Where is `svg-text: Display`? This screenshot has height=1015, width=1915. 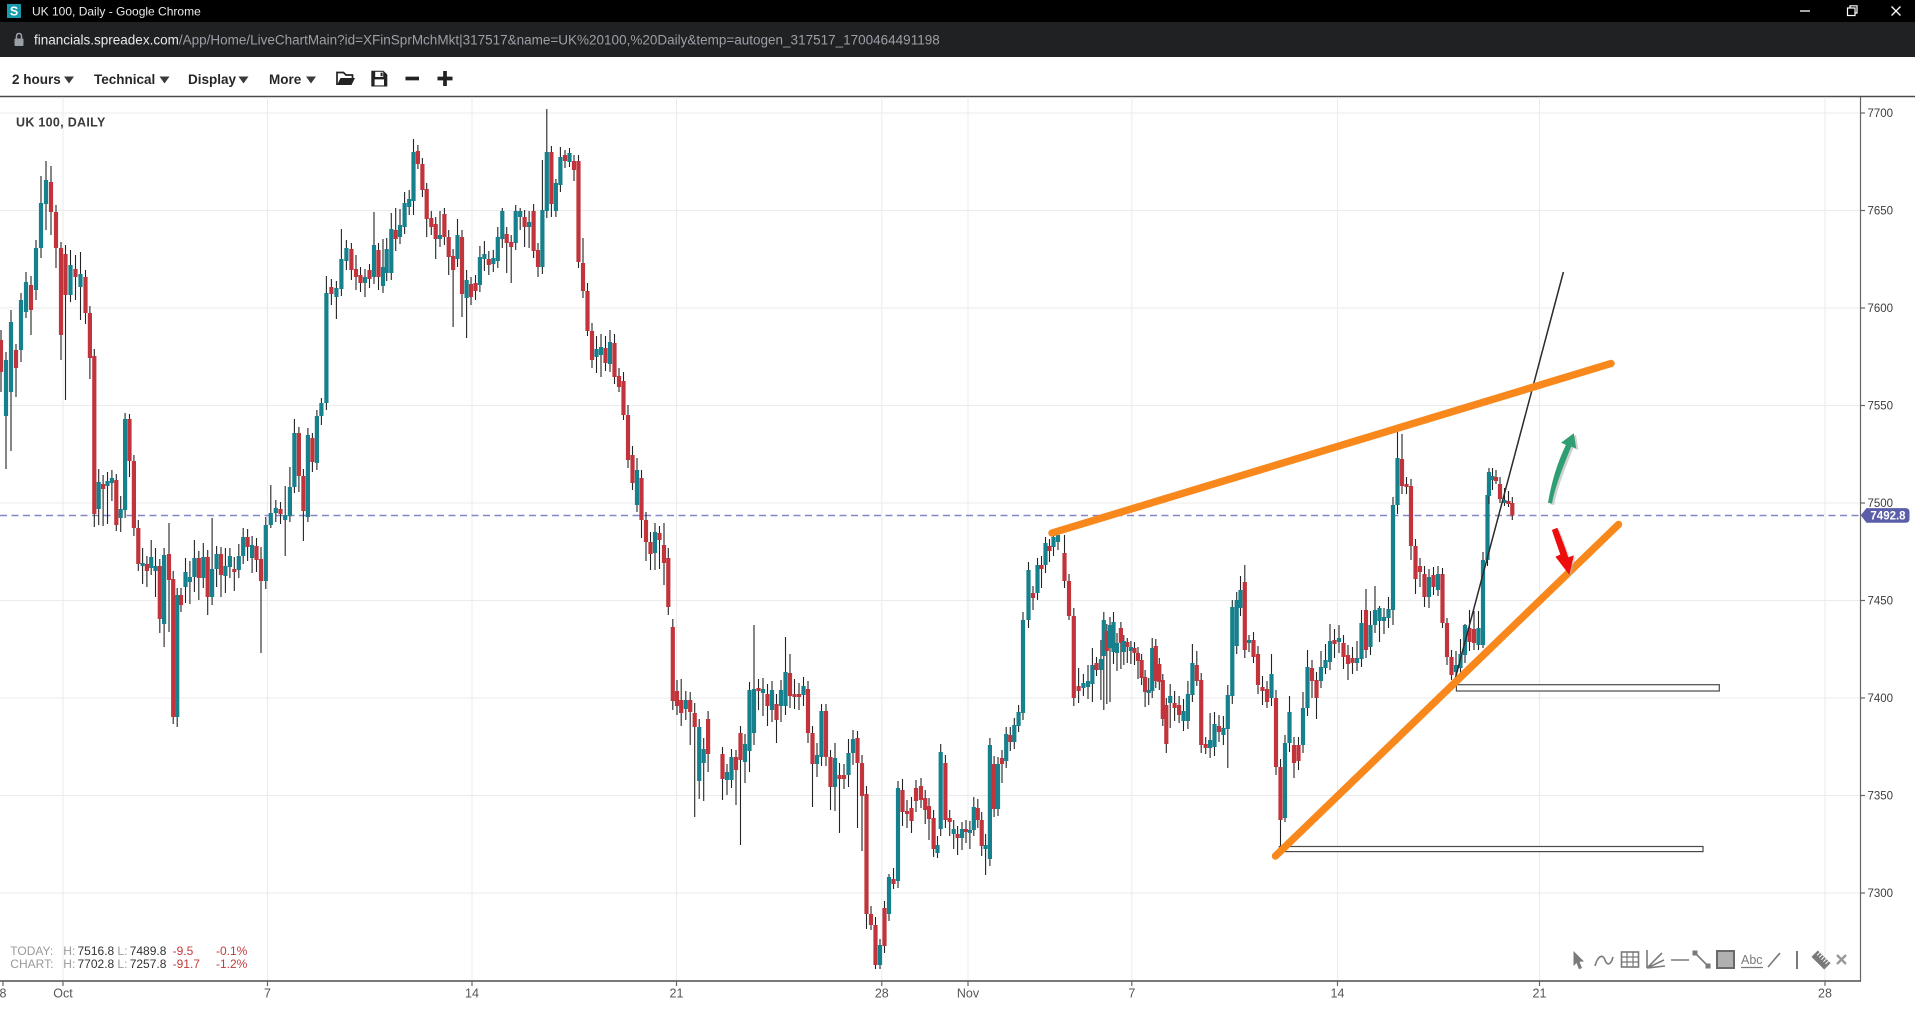 svg-text: Display is located at coordinates (212, 79).